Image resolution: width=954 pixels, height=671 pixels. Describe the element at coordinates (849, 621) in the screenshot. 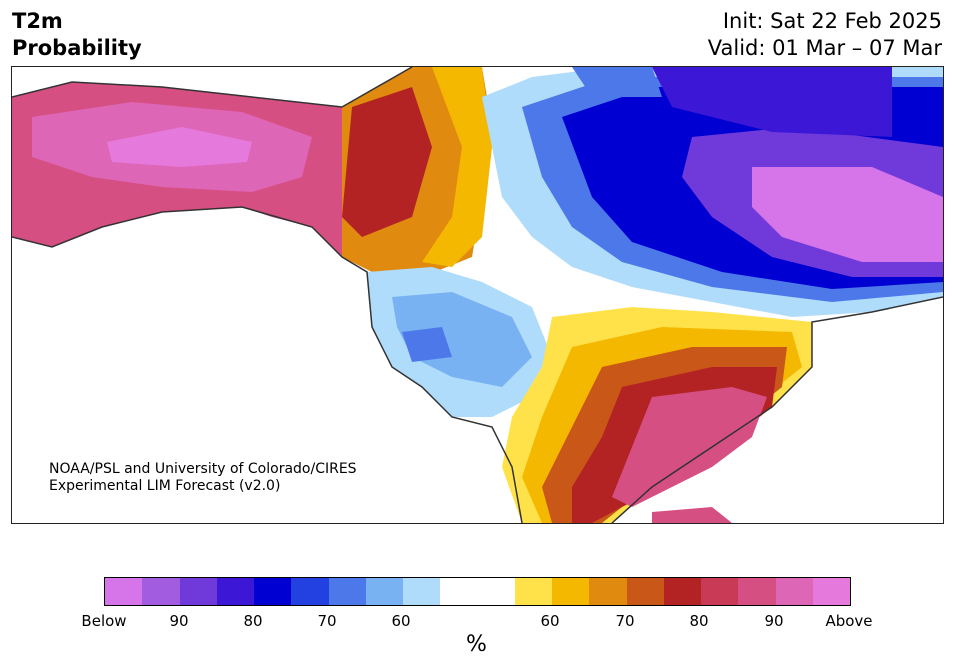

I see `colorbar-tick-label: Above` at that location.